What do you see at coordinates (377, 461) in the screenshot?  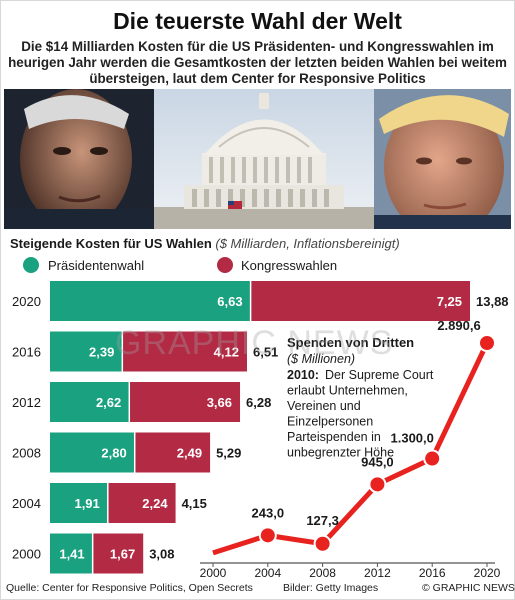 I see `line-point-label-2012: 945,0` at bounding box center [377, 461].